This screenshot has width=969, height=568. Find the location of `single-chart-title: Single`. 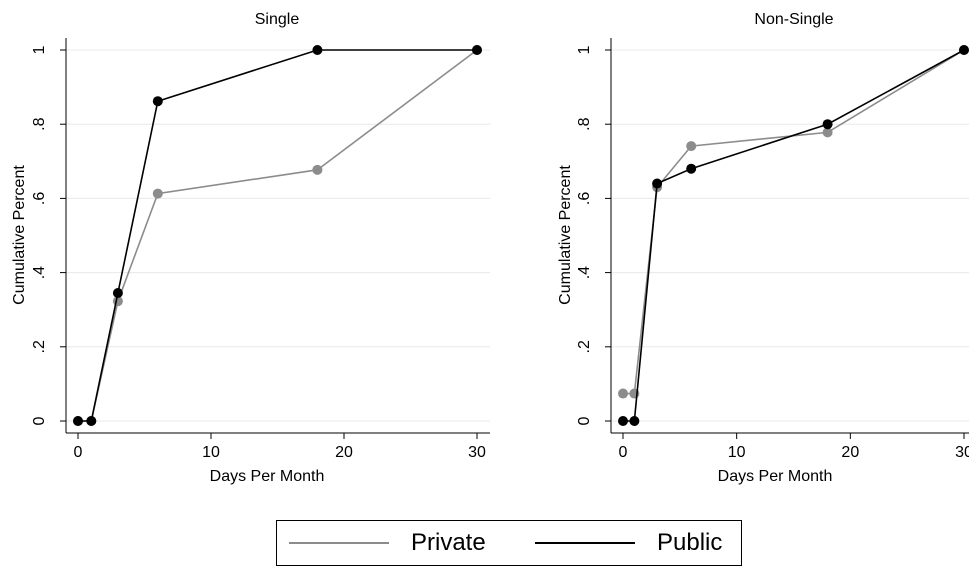

single-chart-title: Single is located at coordinates (277, 19).